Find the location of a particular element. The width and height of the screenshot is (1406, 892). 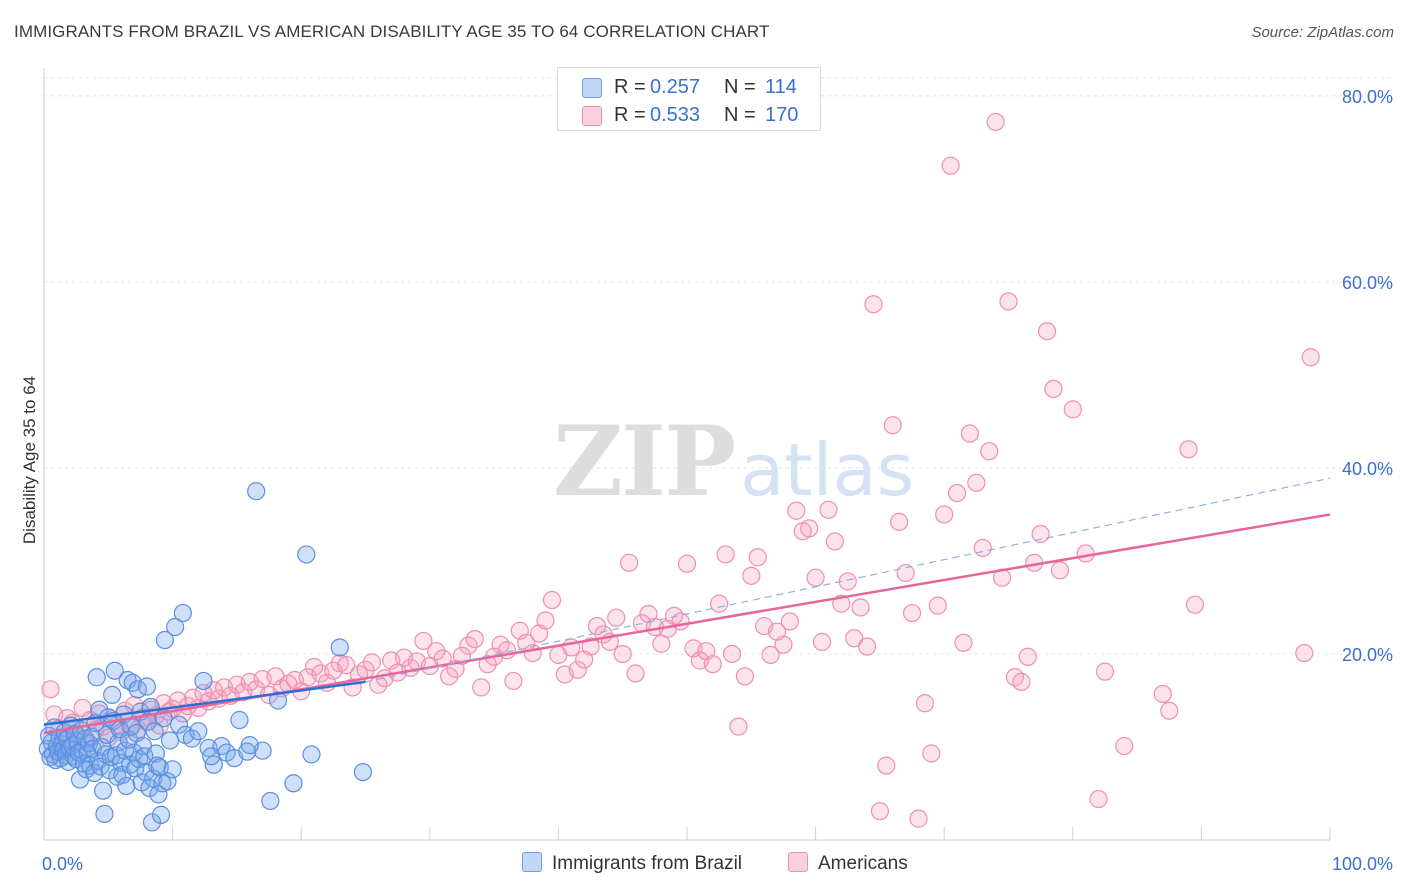

watermark-zip: ZIP is located at coordinates (644, 461).